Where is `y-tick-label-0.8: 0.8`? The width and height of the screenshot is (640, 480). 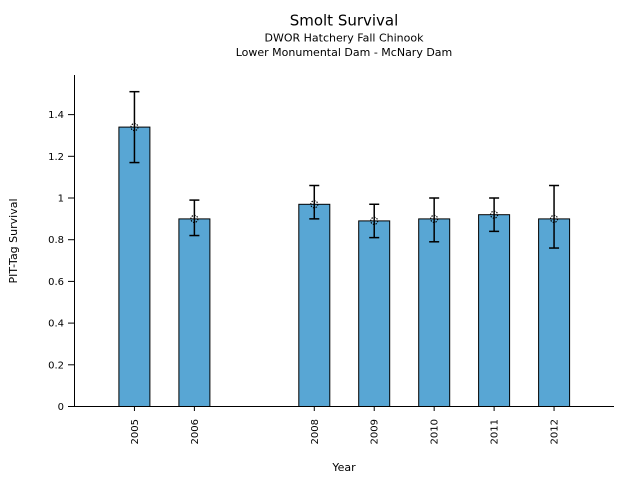
y-tick-label-0.8: 0.8 is located at coordinates (56, 240).